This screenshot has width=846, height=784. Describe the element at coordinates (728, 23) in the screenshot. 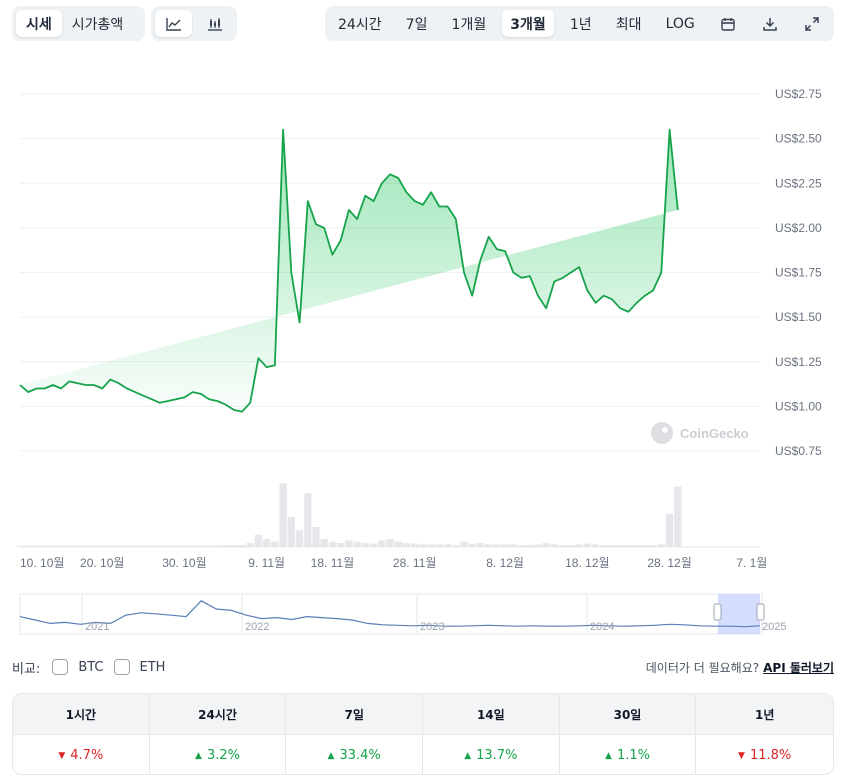

I see `date-picker-button` at that location.